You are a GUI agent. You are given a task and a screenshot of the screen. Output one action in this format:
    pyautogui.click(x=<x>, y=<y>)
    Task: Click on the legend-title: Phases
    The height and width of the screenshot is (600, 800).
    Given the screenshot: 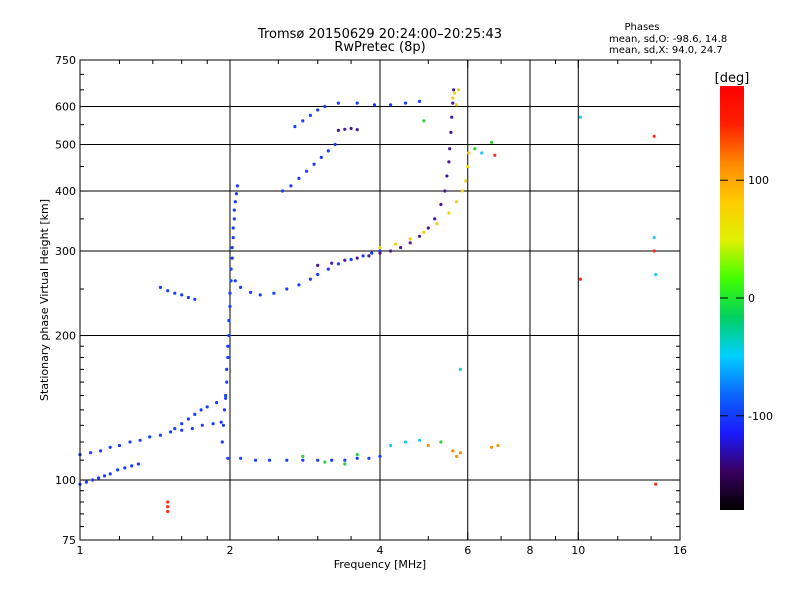 What is the action you would take?
    pyautogui.click(x=641, y=27)
    